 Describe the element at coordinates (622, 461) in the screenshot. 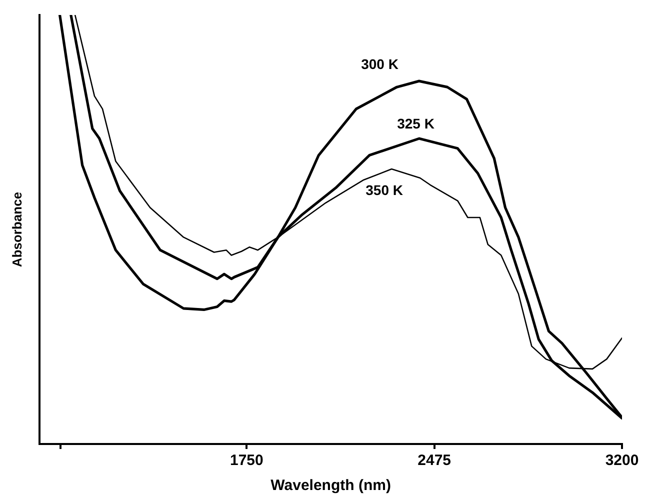

I see `x-tick-label: 3200` at that location.